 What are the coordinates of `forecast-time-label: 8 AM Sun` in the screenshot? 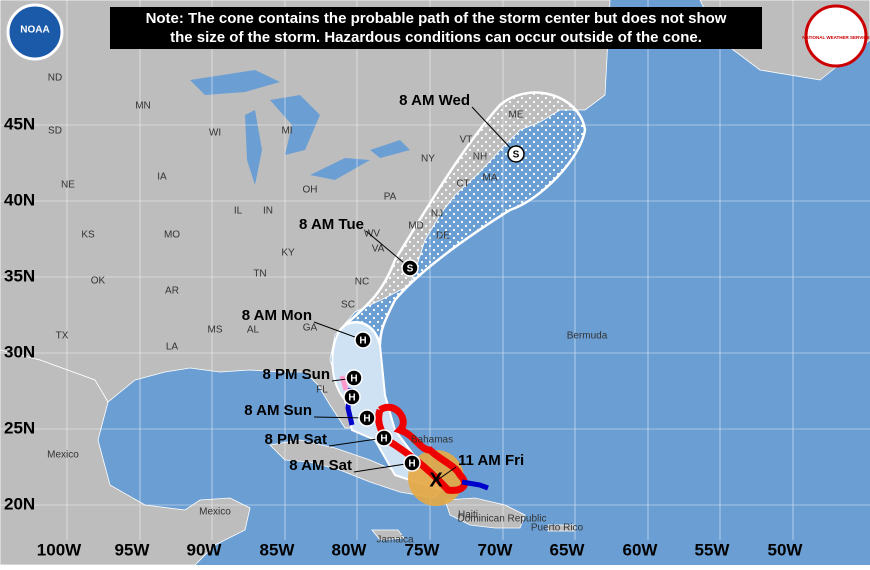 It's located at (278, 410).